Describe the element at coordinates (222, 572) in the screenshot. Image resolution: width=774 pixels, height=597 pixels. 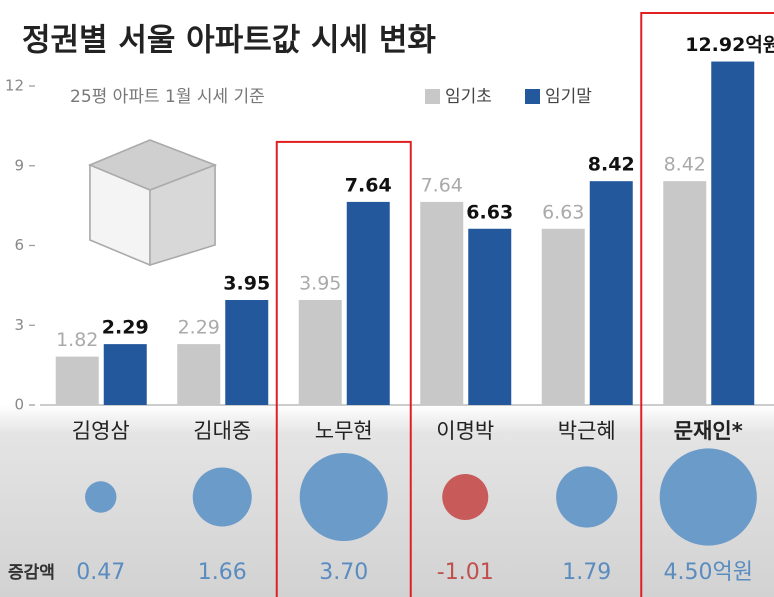
I see `change-value-label: 1.66` at that location.